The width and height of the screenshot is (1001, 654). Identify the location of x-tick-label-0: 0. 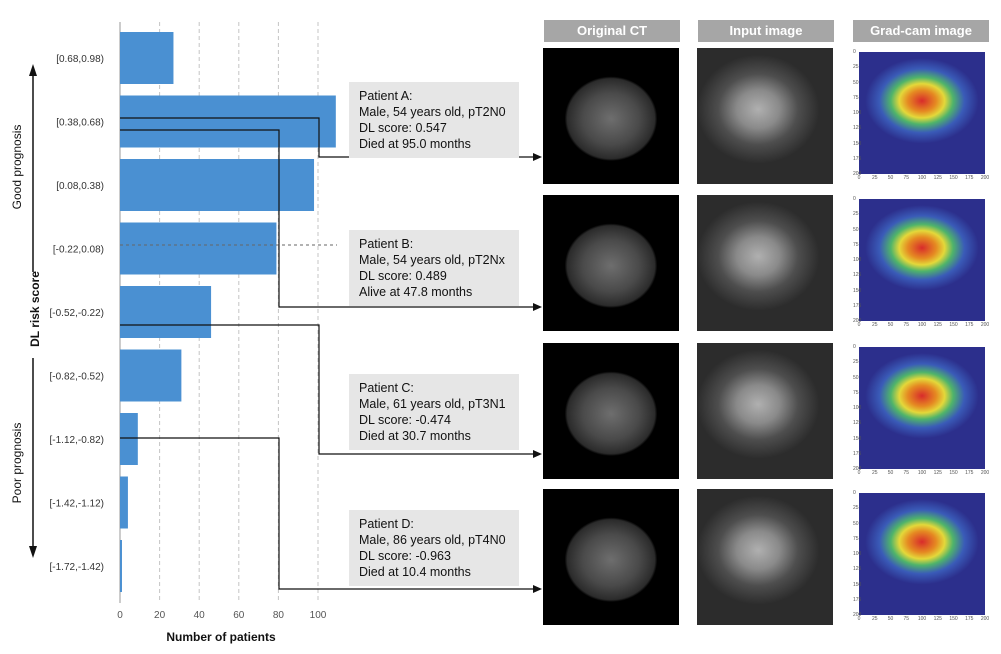
(120, 615).